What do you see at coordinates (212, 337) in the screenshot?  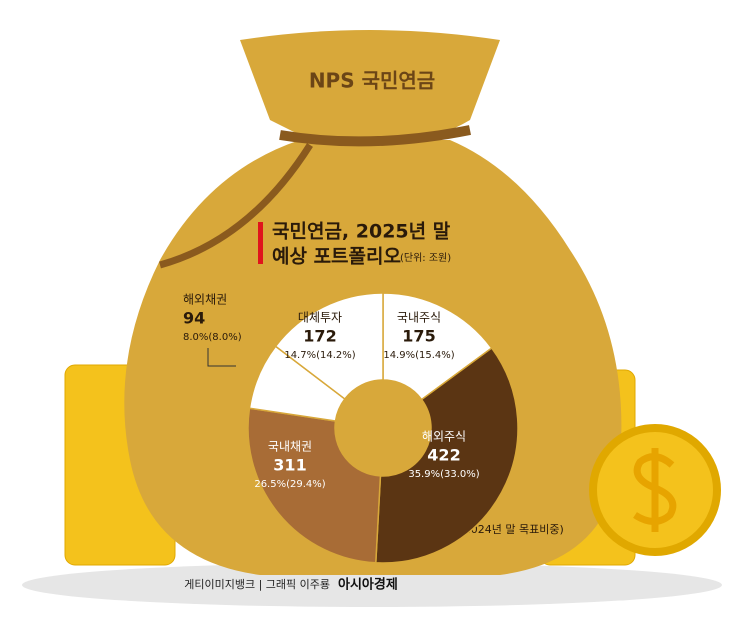 I see `percent-label: 8.0%(8.0%)` at bounding box center [212, 337].